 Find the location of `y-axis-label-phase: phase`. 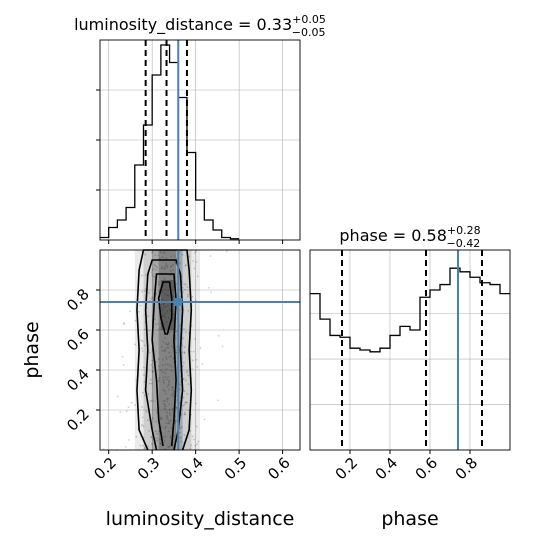

y-axis-label-phase: phase is located at coordinates (32, 349).